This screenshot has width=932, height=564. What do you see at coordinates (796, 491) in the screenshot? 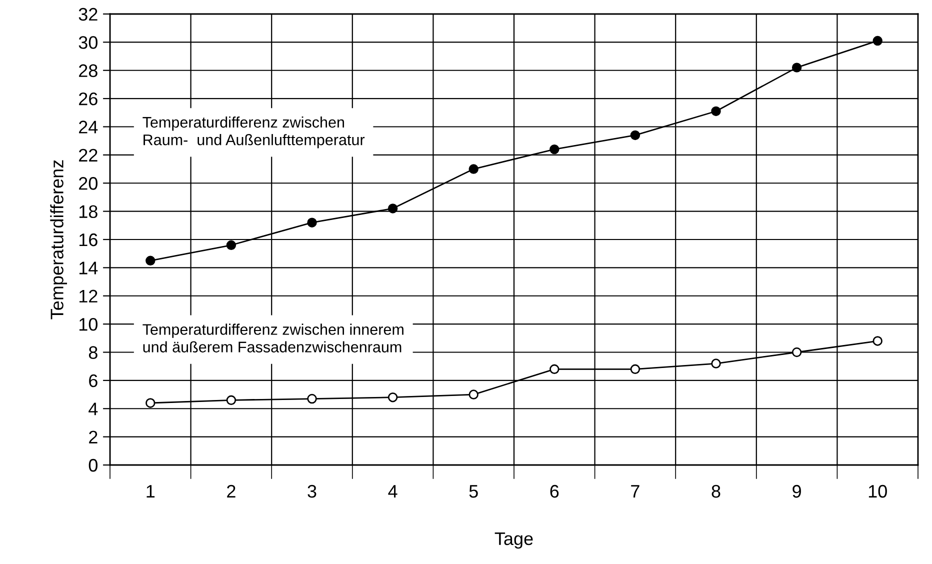
I see `x-tick-label: 9` at bounding box center [796, 491].